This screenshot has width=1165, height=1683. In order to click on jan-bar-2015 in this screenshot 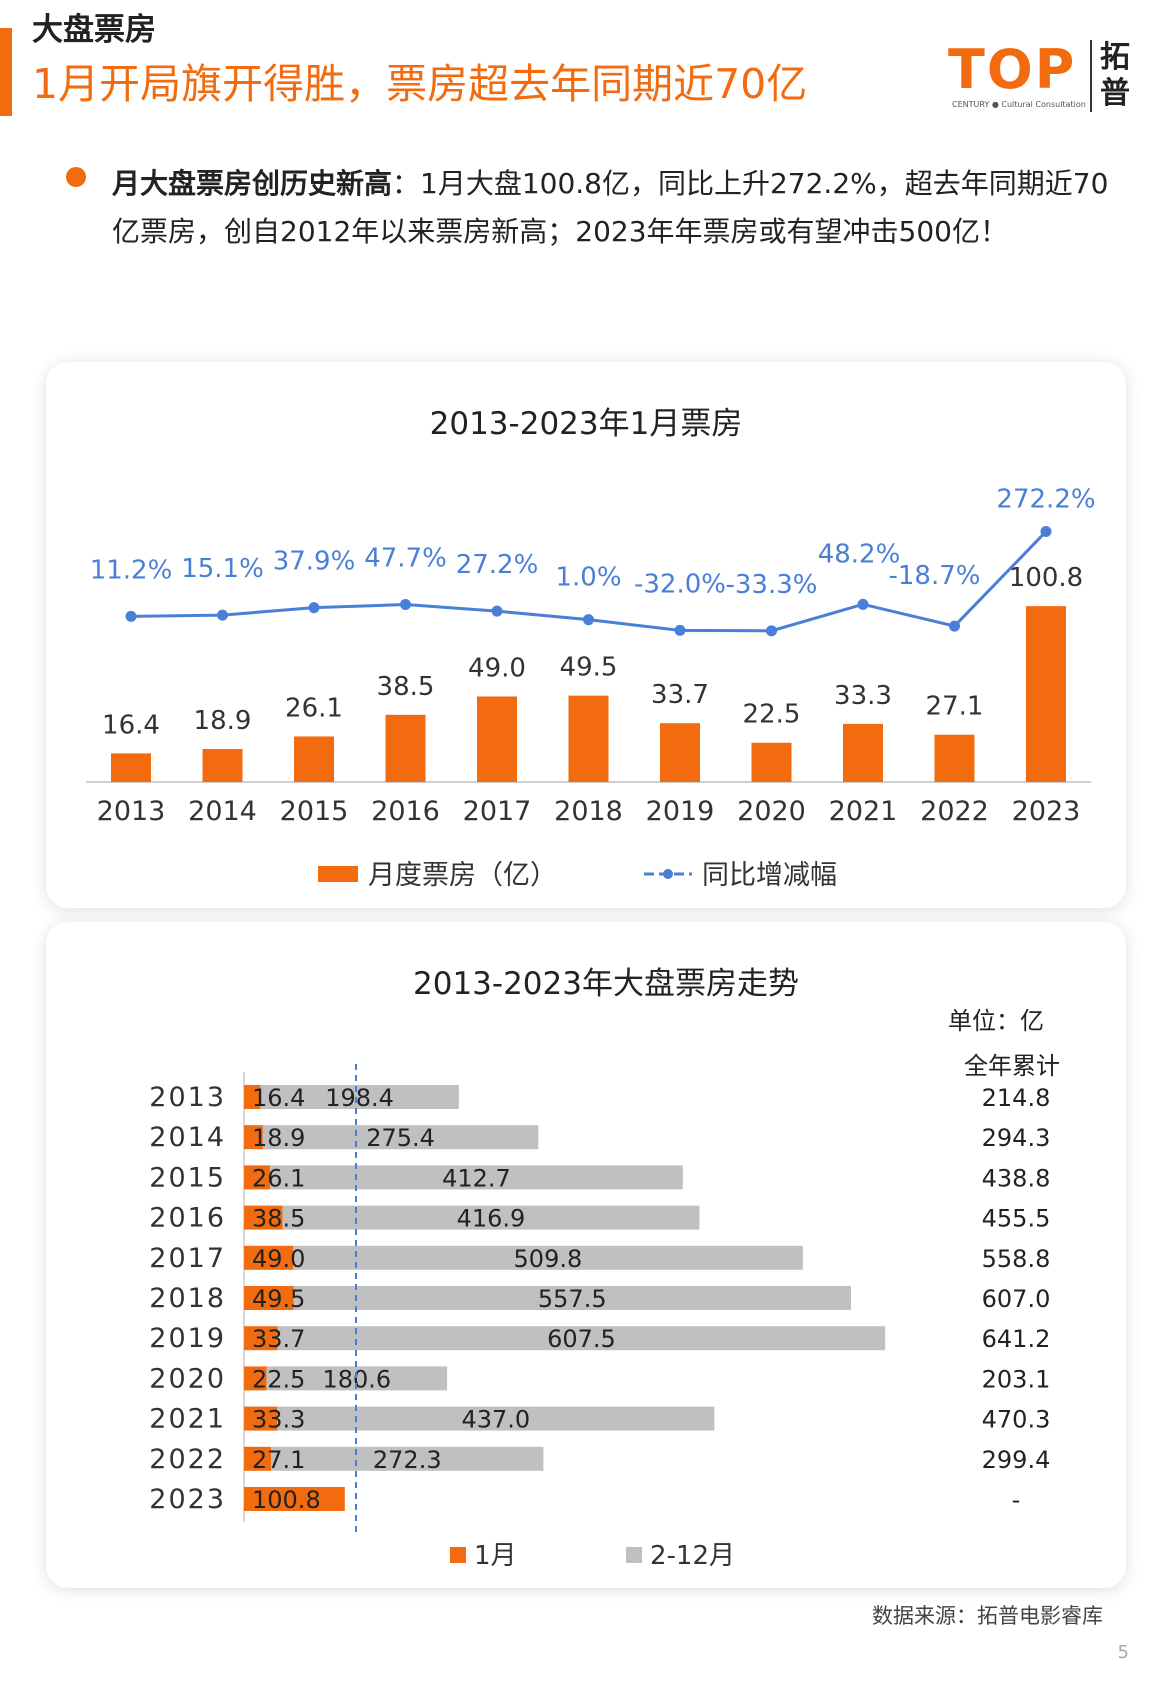, I will do `click(257, 1177)`.